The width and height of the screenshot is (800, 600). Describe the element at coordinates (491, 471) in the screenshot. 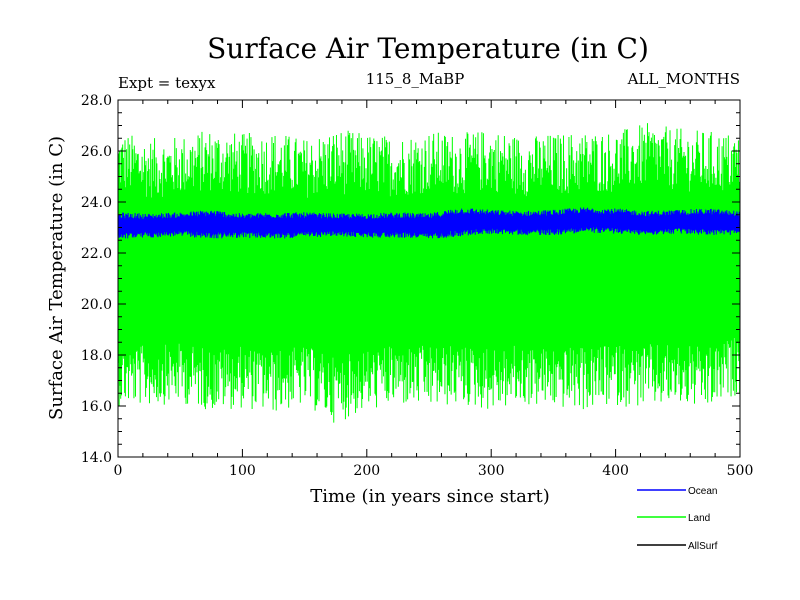

I see `x-tick-label: 300` at that location.